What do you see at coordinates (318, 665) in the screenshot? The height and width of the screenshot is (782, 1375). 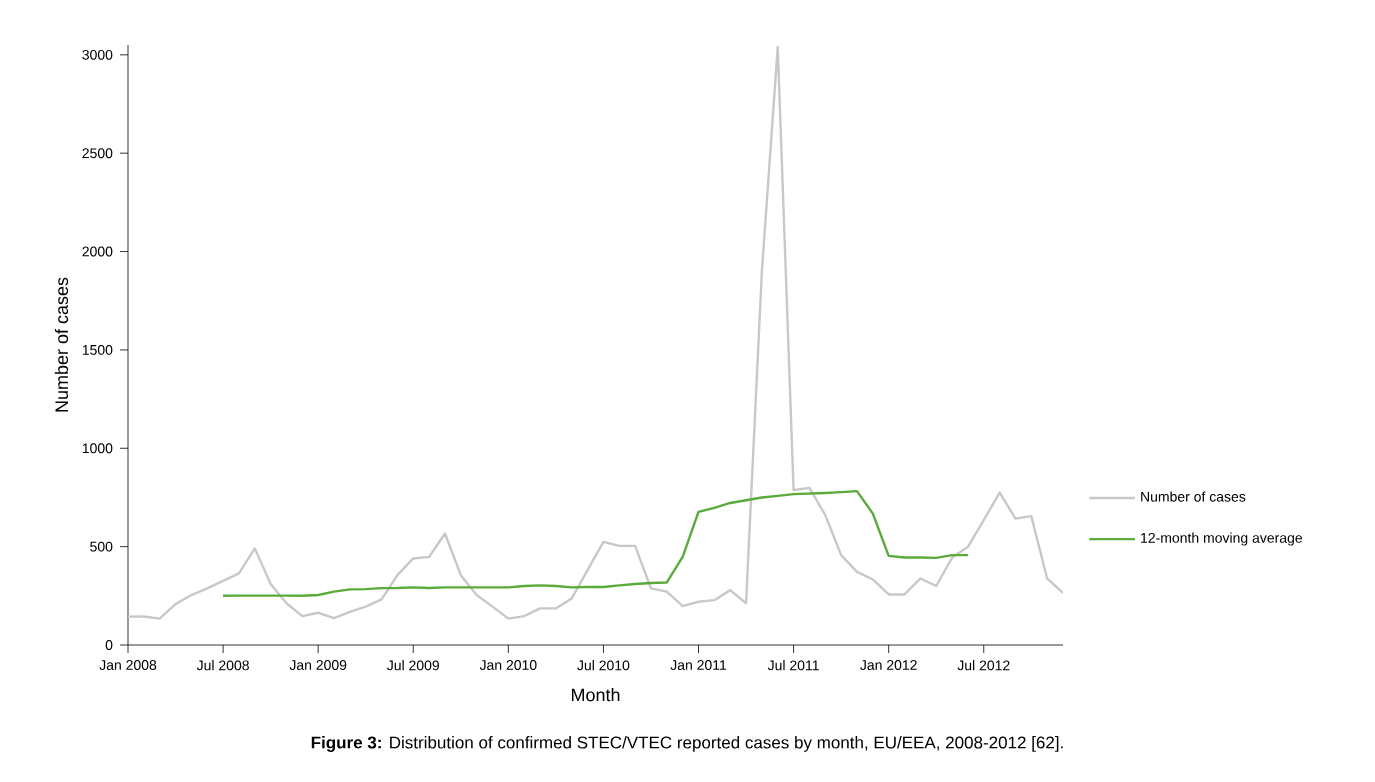 I see `x-tick-label: Jan 2009` at bounding box center [318, 665].